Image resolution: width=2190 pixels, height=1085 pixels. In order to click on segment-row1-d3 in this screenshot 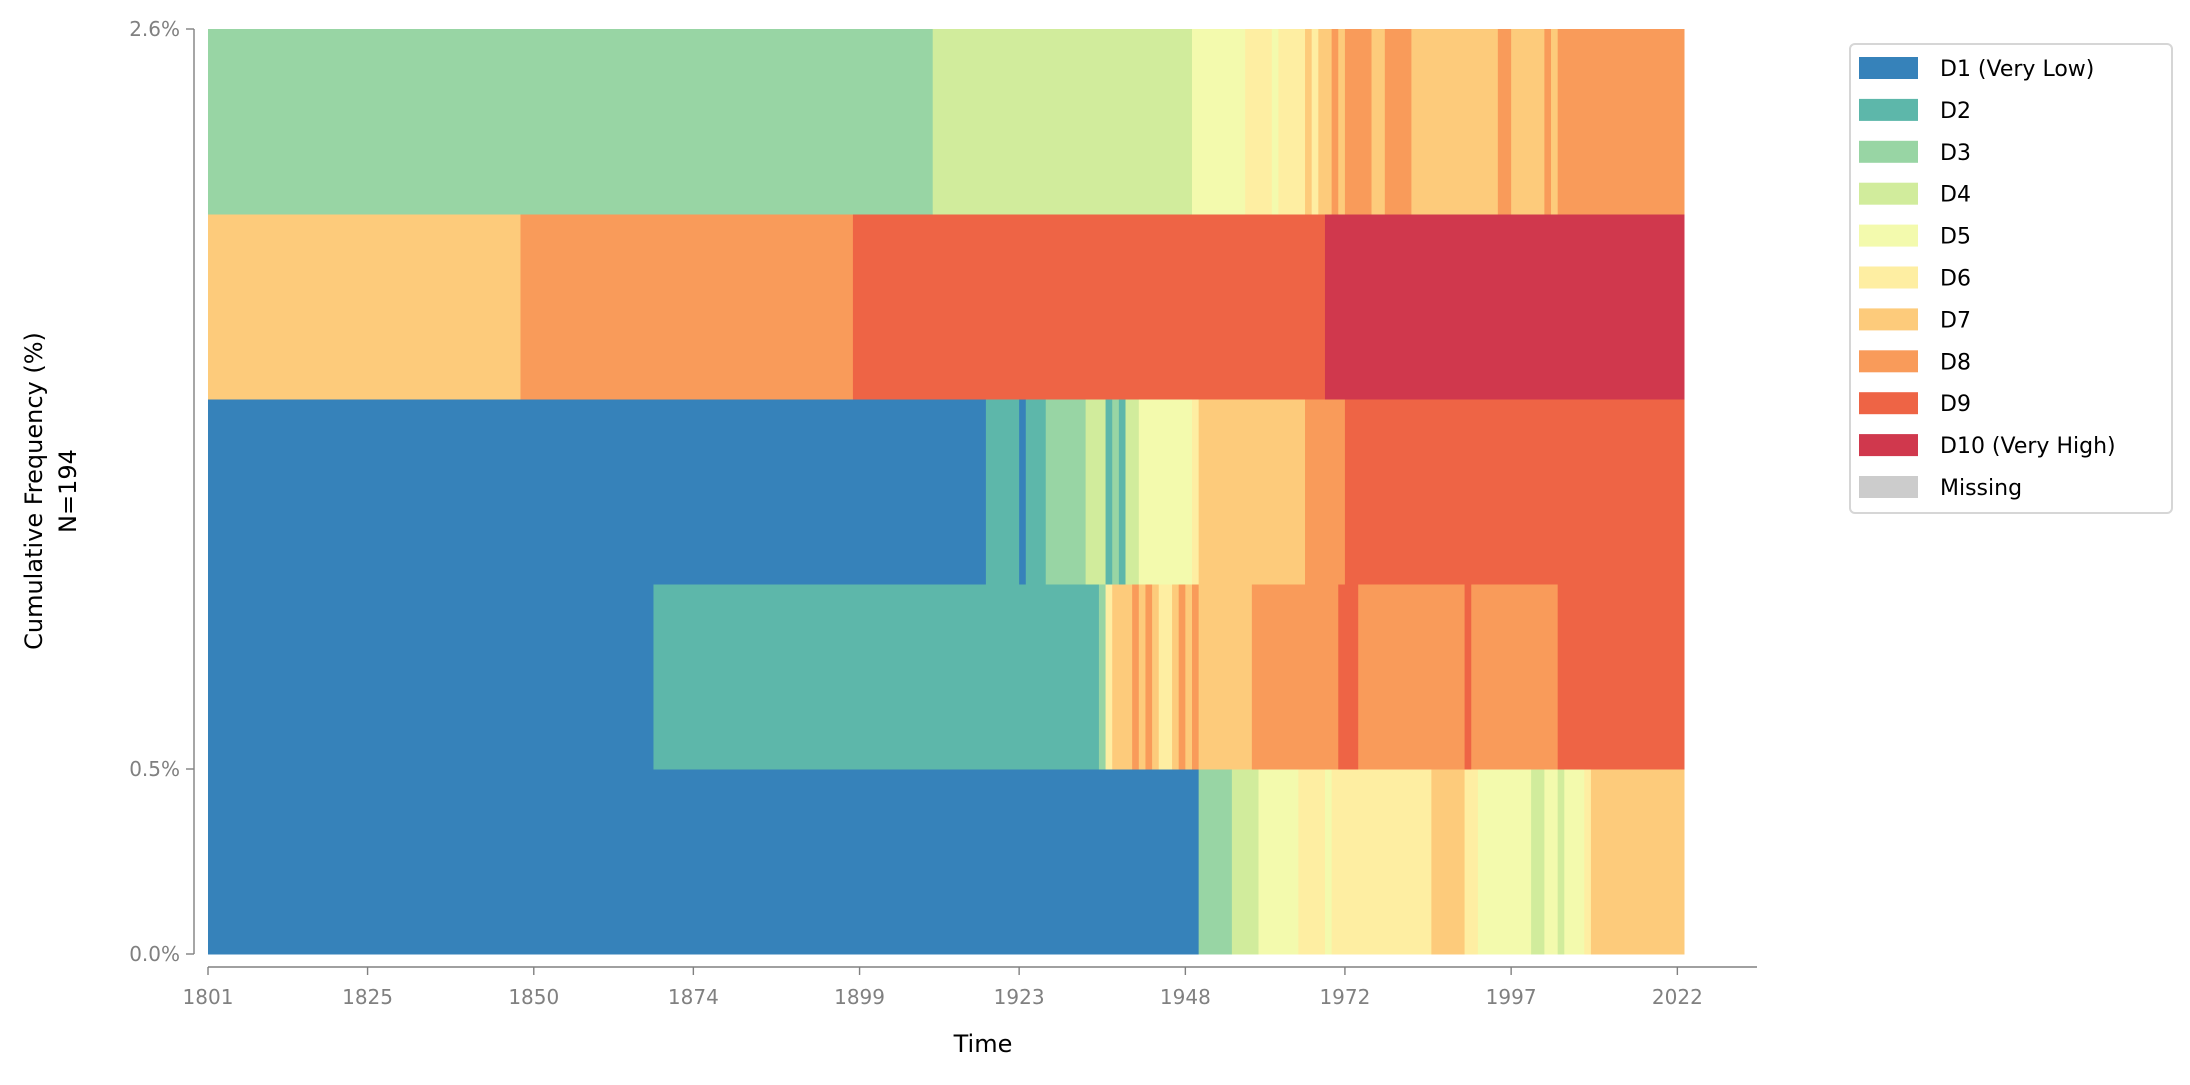, I will do `click(1215, 862)`.